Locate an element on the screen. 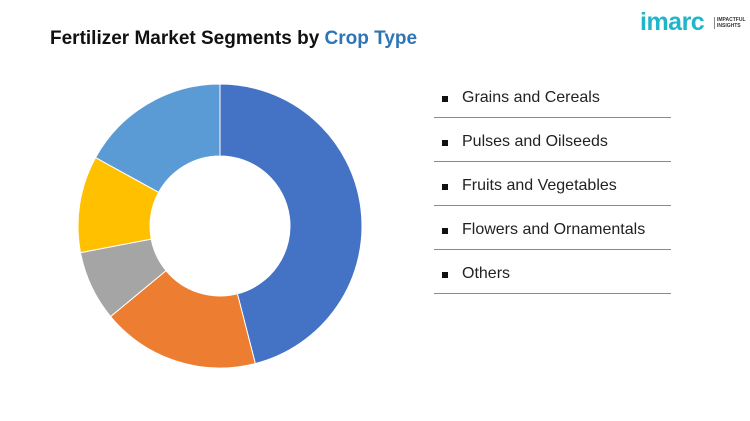 Image resolution: width=750 pixels, height=421 pixels. logo-tagline-line1: IMPACTFUL is located at coordinates (731, 20).